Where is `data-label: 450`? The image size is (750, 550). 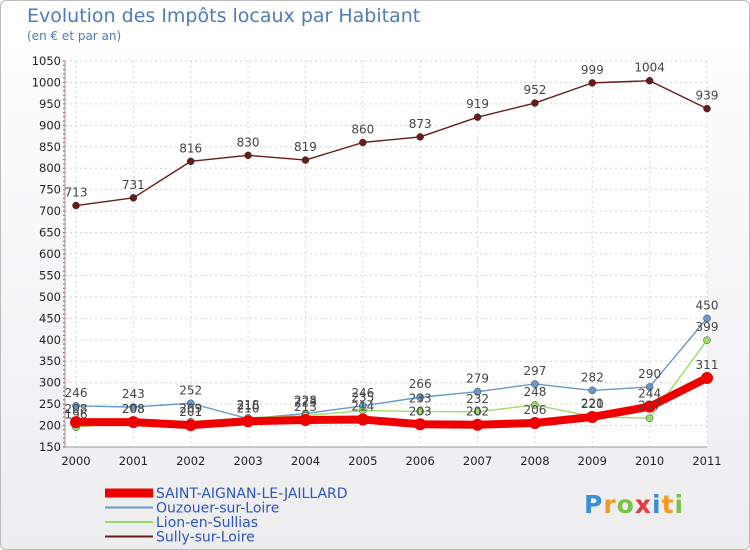
data-label: 450 is located at coordinates (707, 305).